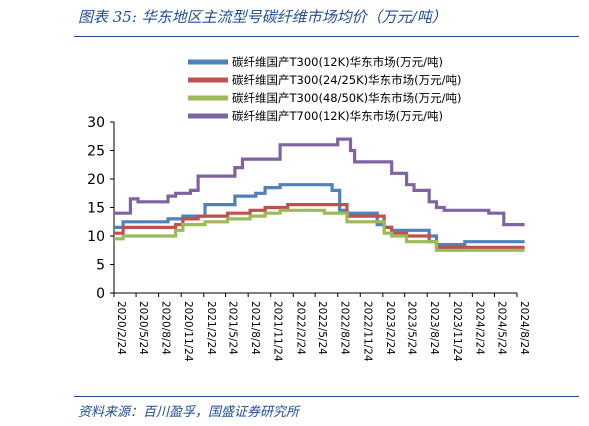 This screenshot has width=589, height=426. I want to click on x-tick-label: 2020/11/24, so click(188, 331).